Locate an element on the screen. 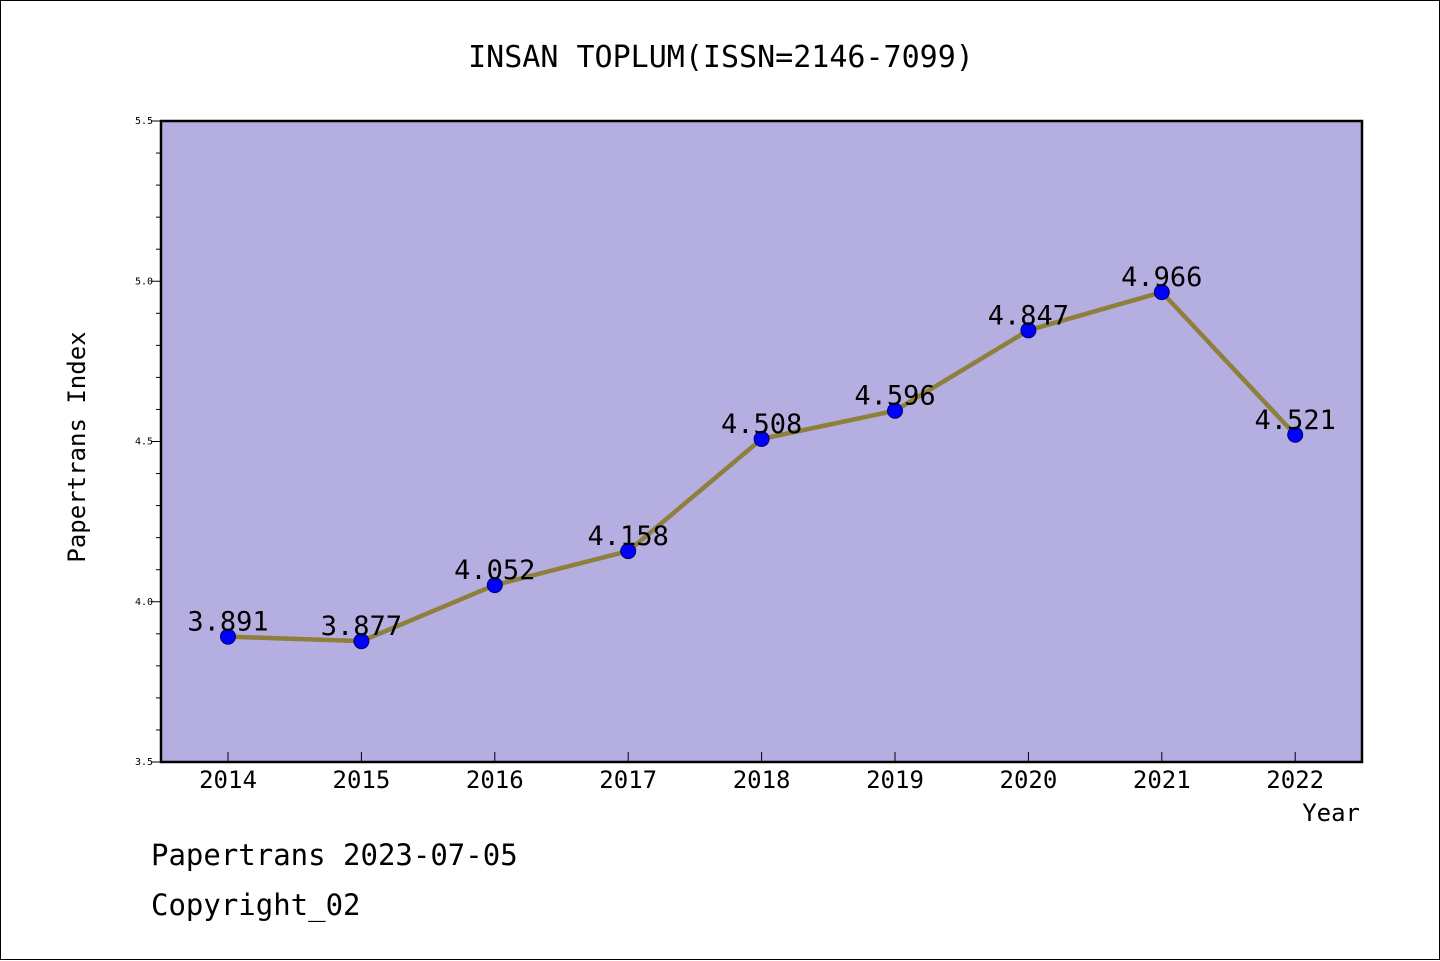  data-label: 3.877 is located at coordinates (361, 626).